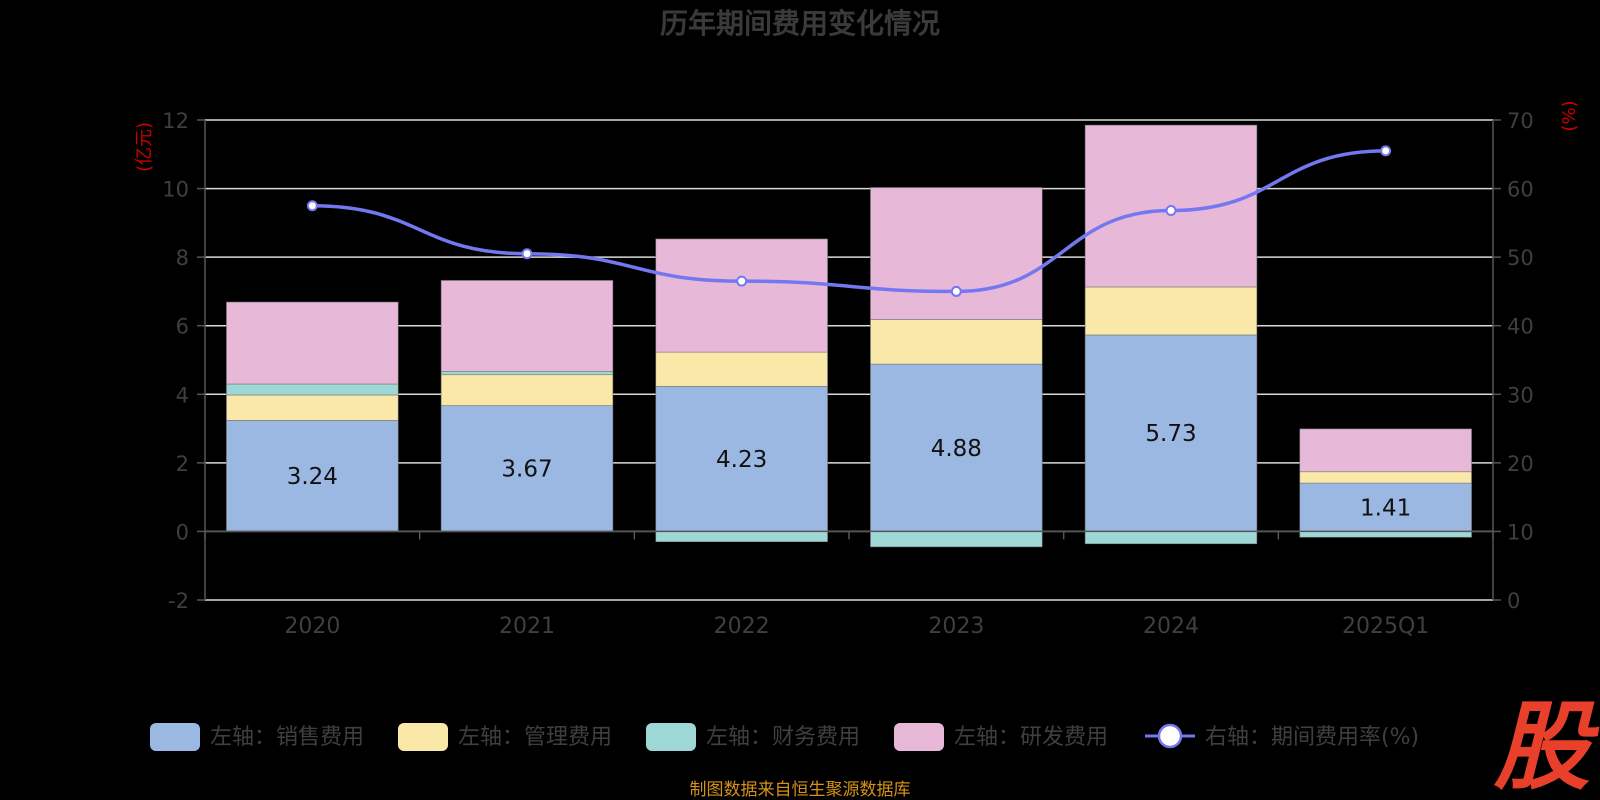  Describe the element at coordinates (312, 407) in the screenshot. I see `bar-segment-s1-2020` at that location.